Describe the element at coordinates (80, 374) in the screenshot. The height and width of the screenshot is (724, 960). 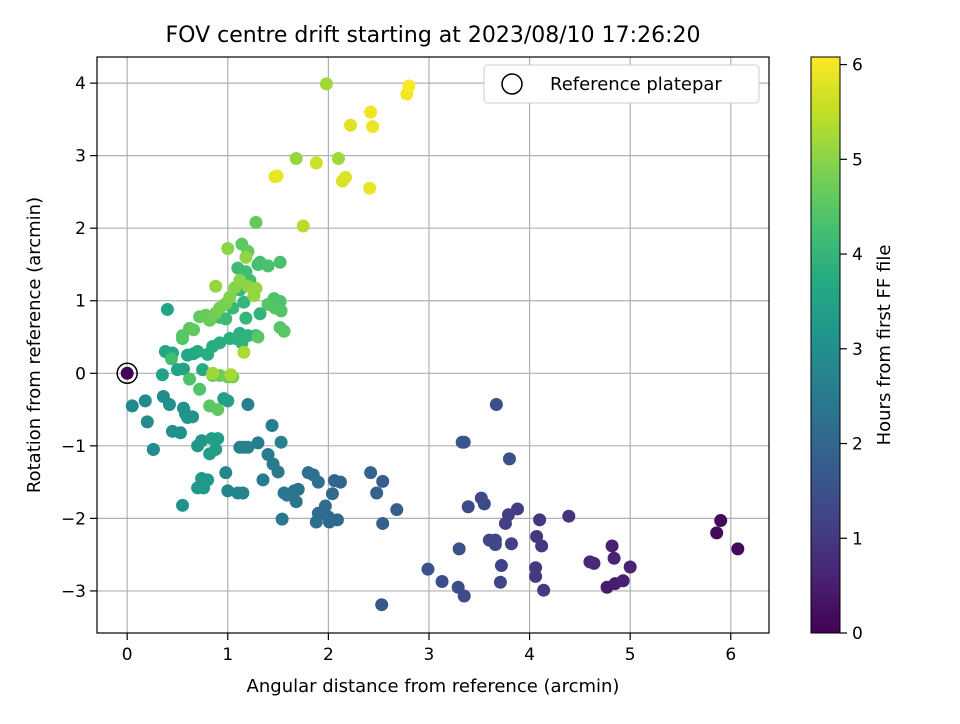
I see `y-tick-label: 0` at that location.